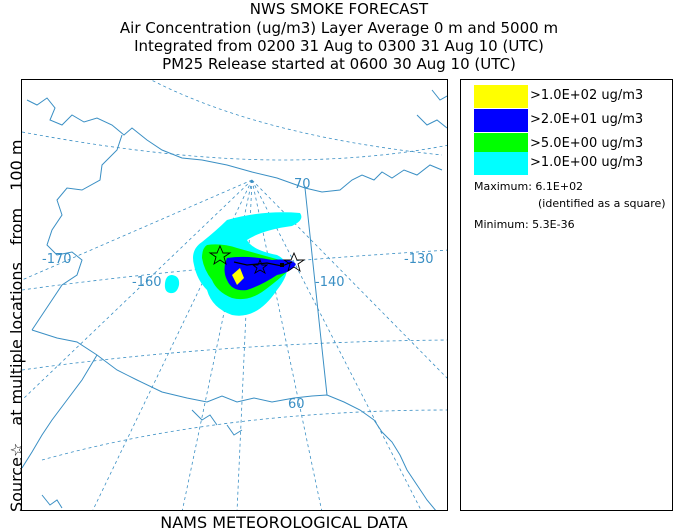  I want to click on map-title: NWS SMOKE FORECAST, so click(339, 9).